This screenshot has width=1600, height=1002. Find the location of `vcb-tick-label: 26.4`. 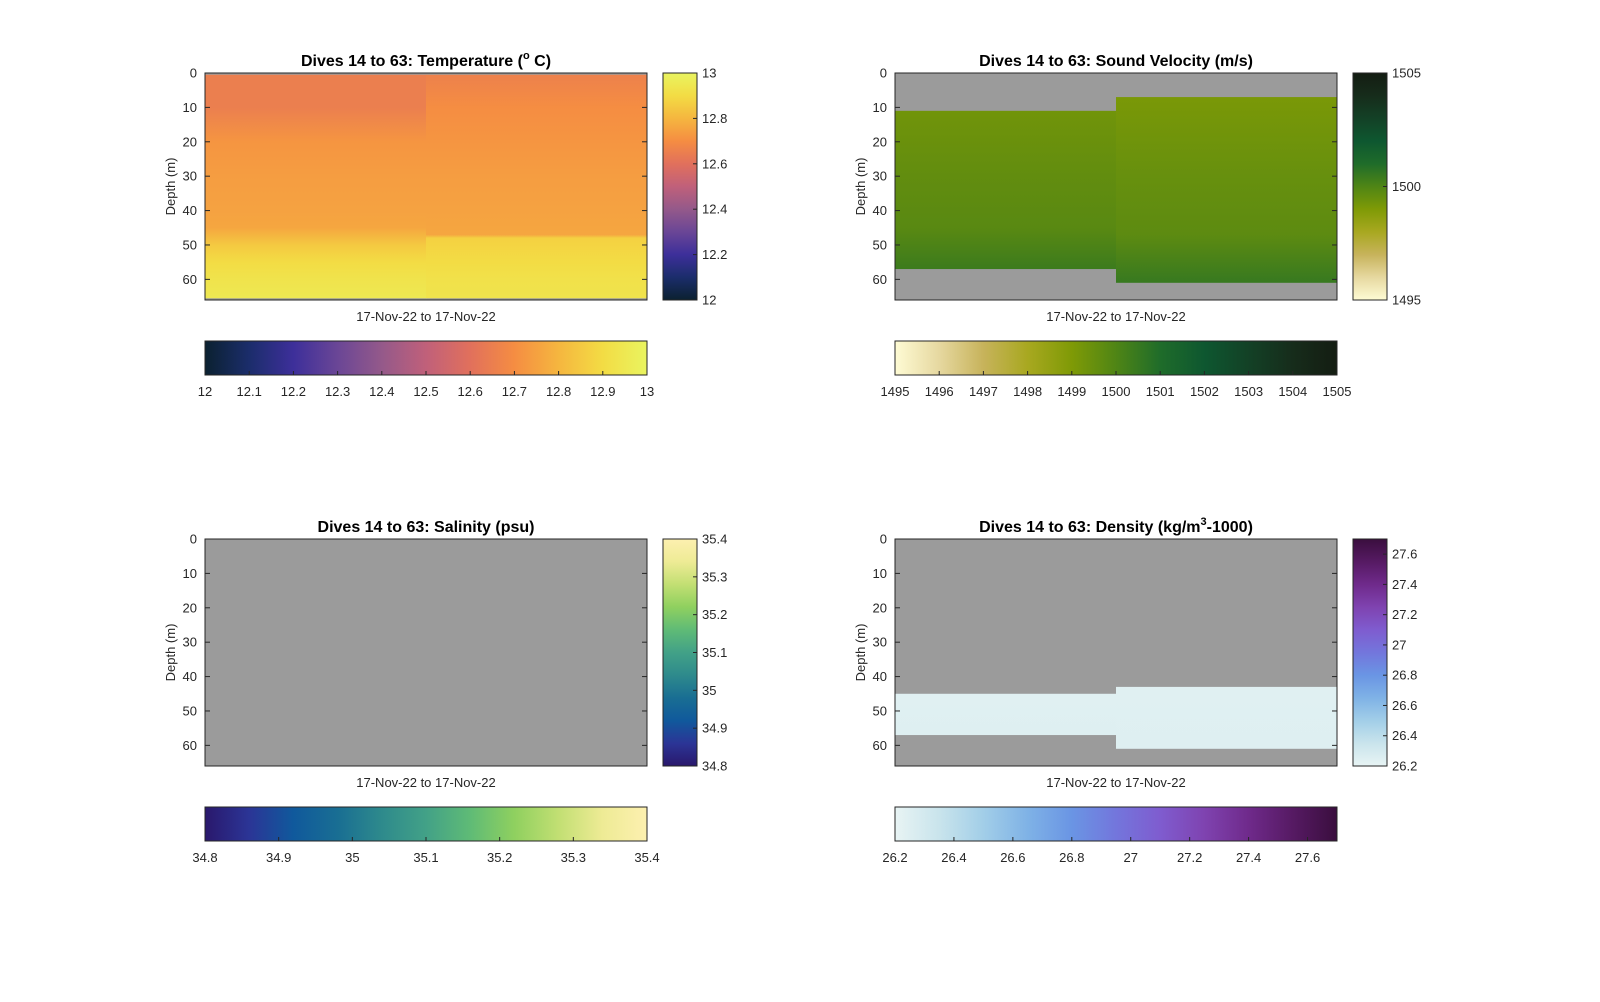

vcb-tick-label: 26.4 is located at coordinates (1404, 735).